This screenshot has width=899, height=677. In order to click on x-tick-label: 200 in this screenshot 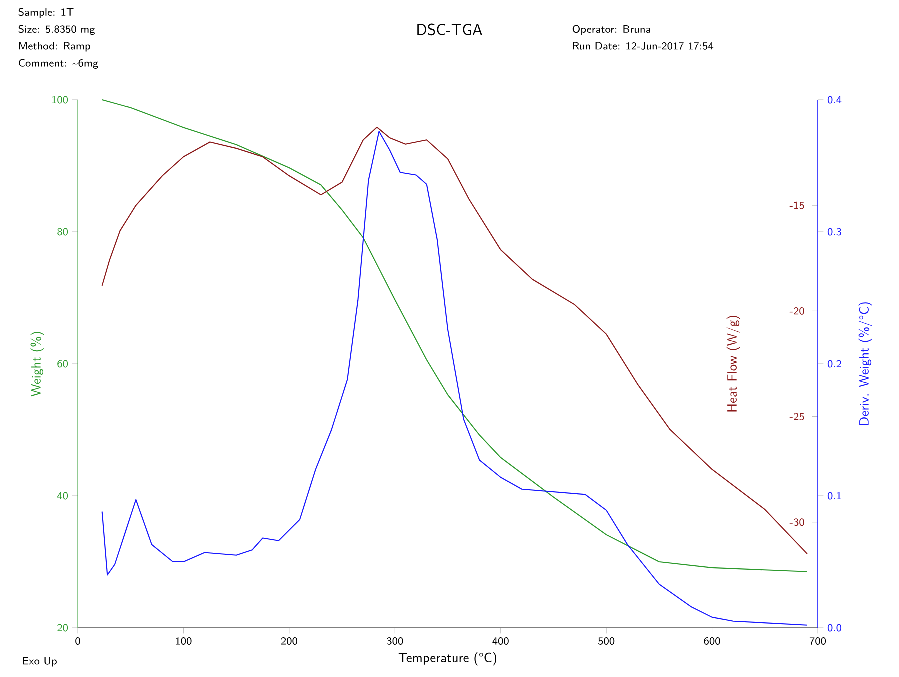, I will do `click(289, 641)`.